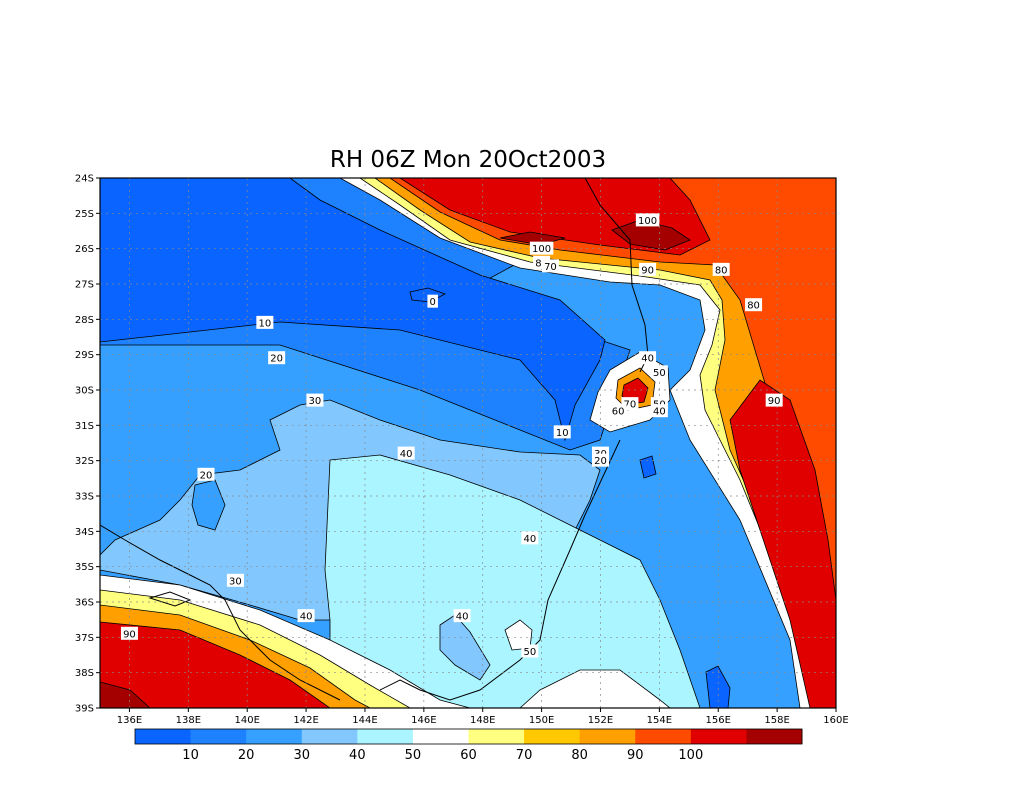 The image size is (1024, 800). I want to click on colorbar-frame, so click(468, 736).